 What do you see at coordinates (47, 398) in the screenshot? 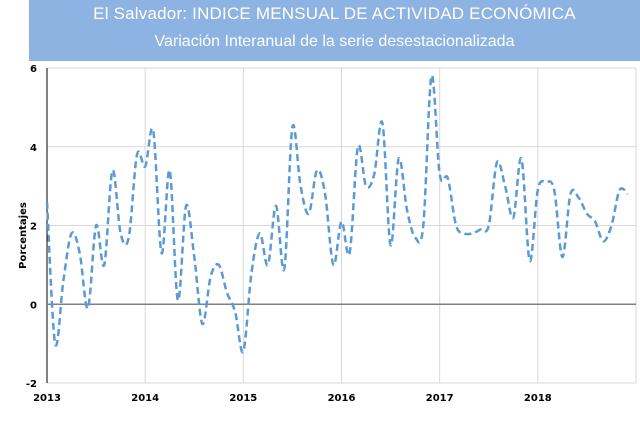
I see `x-tick-label: 2013` at bounding box center [47, 398].